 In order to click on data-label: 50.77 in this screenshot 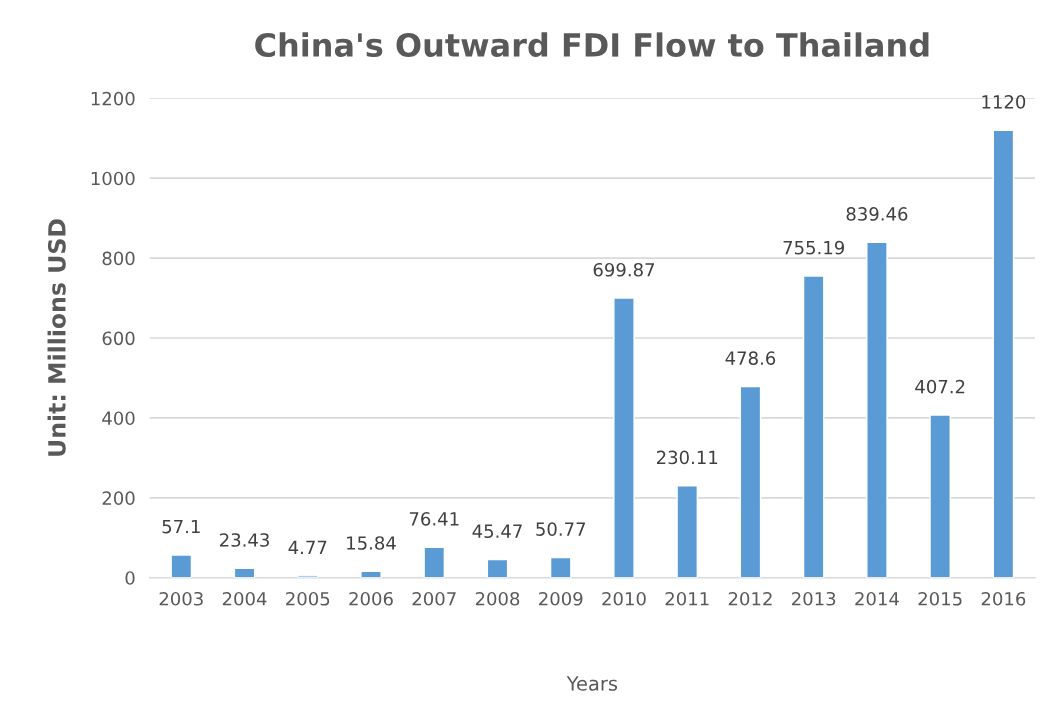, I will do `click(561, 529)`.